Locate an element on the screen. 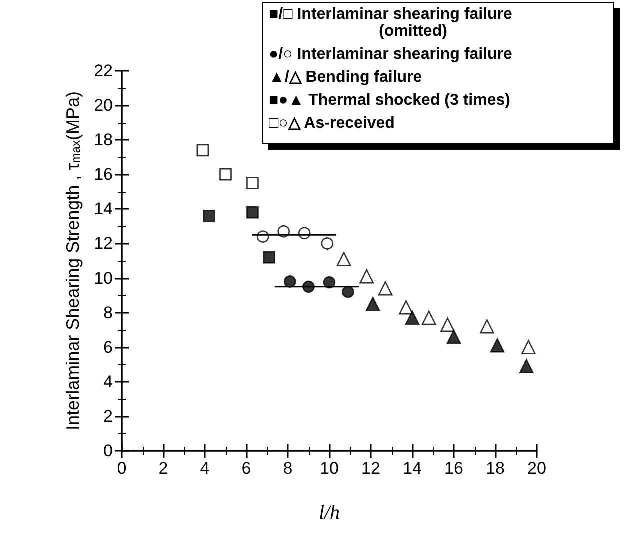 This screenshot has height=547, width=624. y-tick-label: 22 is located at coordinates (103, 71).